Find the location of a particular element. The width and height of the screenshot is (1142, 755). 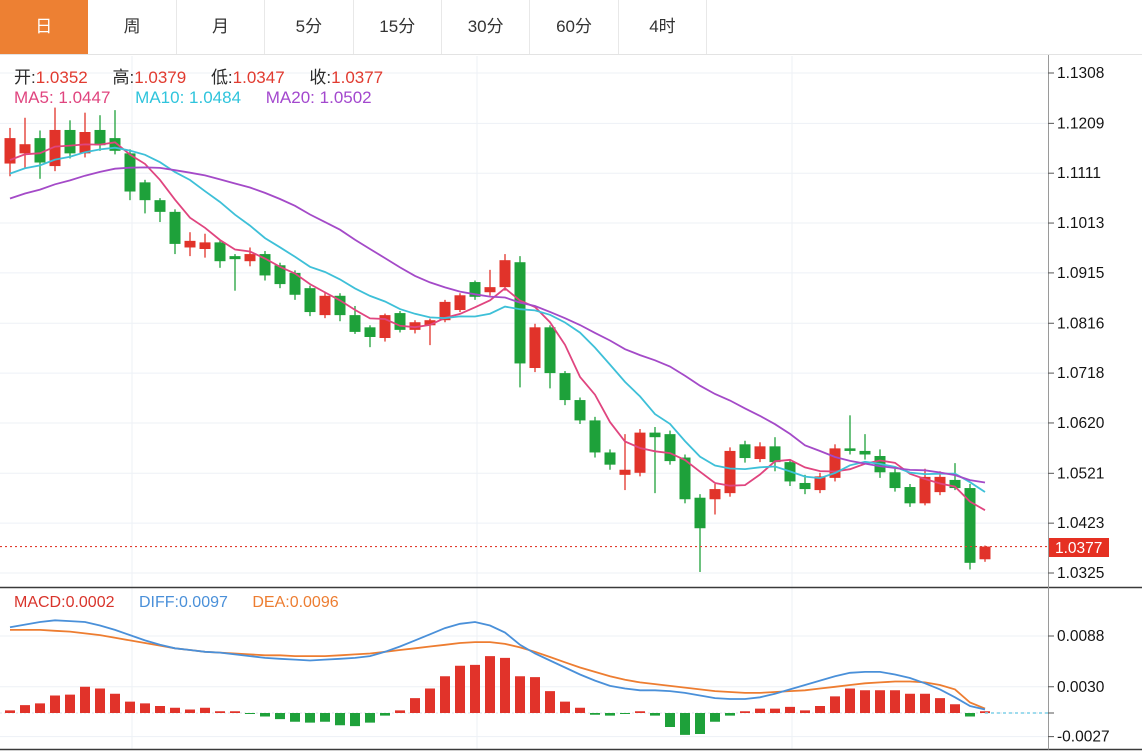

price-tick-label: 1.1013 is located at coordinates (1080, 223).